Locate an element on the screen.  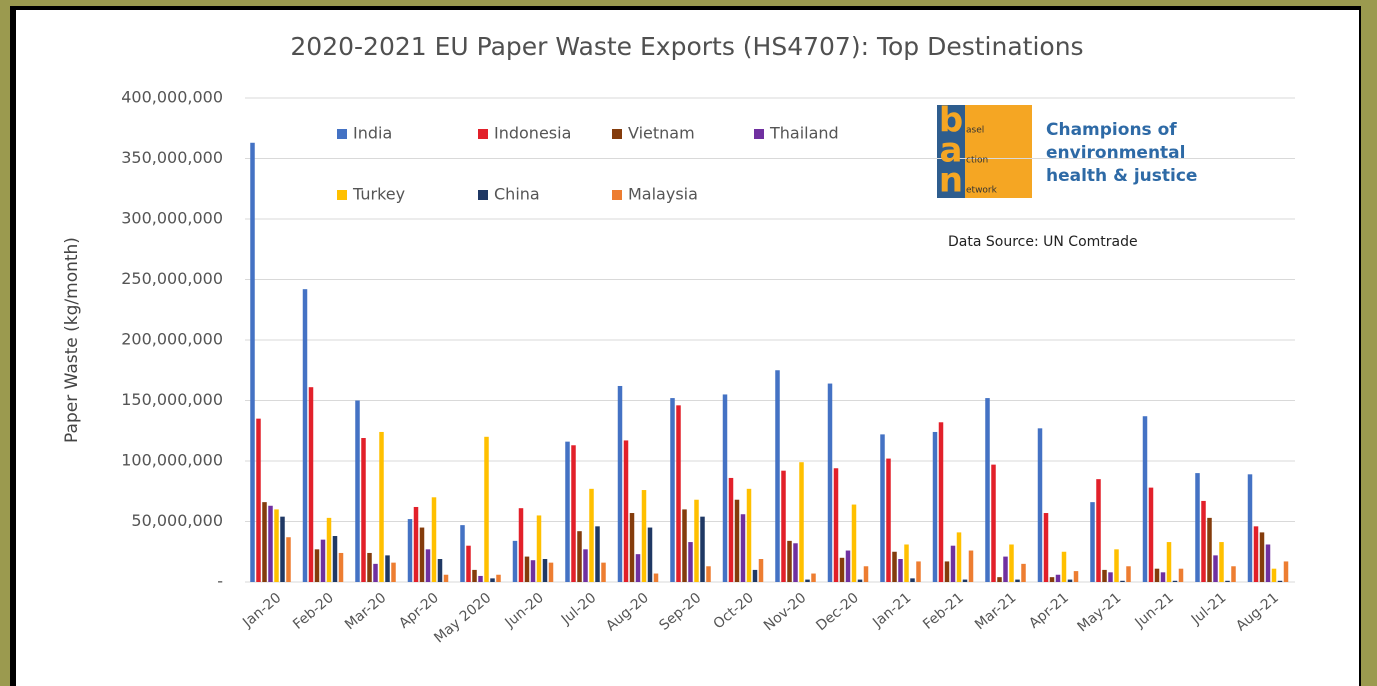
logo-word: etwork is located at coordinates (982, 191).